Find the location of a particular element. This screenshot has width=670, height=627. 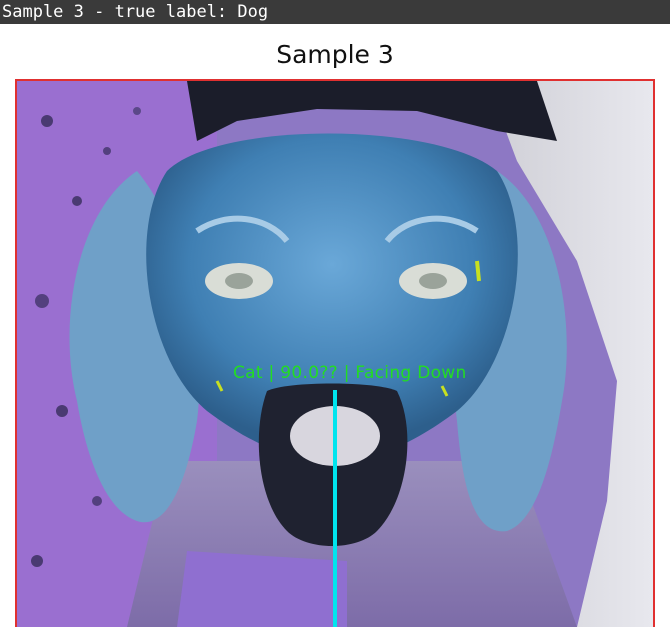

prediction-label: Cat | 90.0?? | Facing Down is located at coordinates (350, 373).